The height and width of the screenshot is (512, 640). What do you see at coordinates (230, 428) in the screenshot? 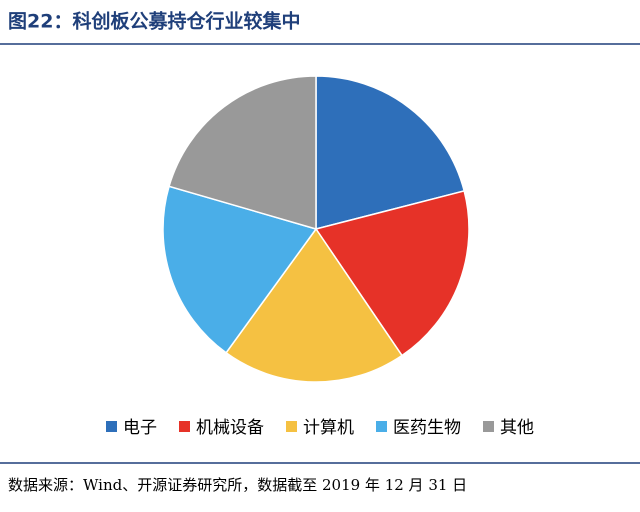
I see `legend-label: 机械设备` at bounding box center [230, 428].